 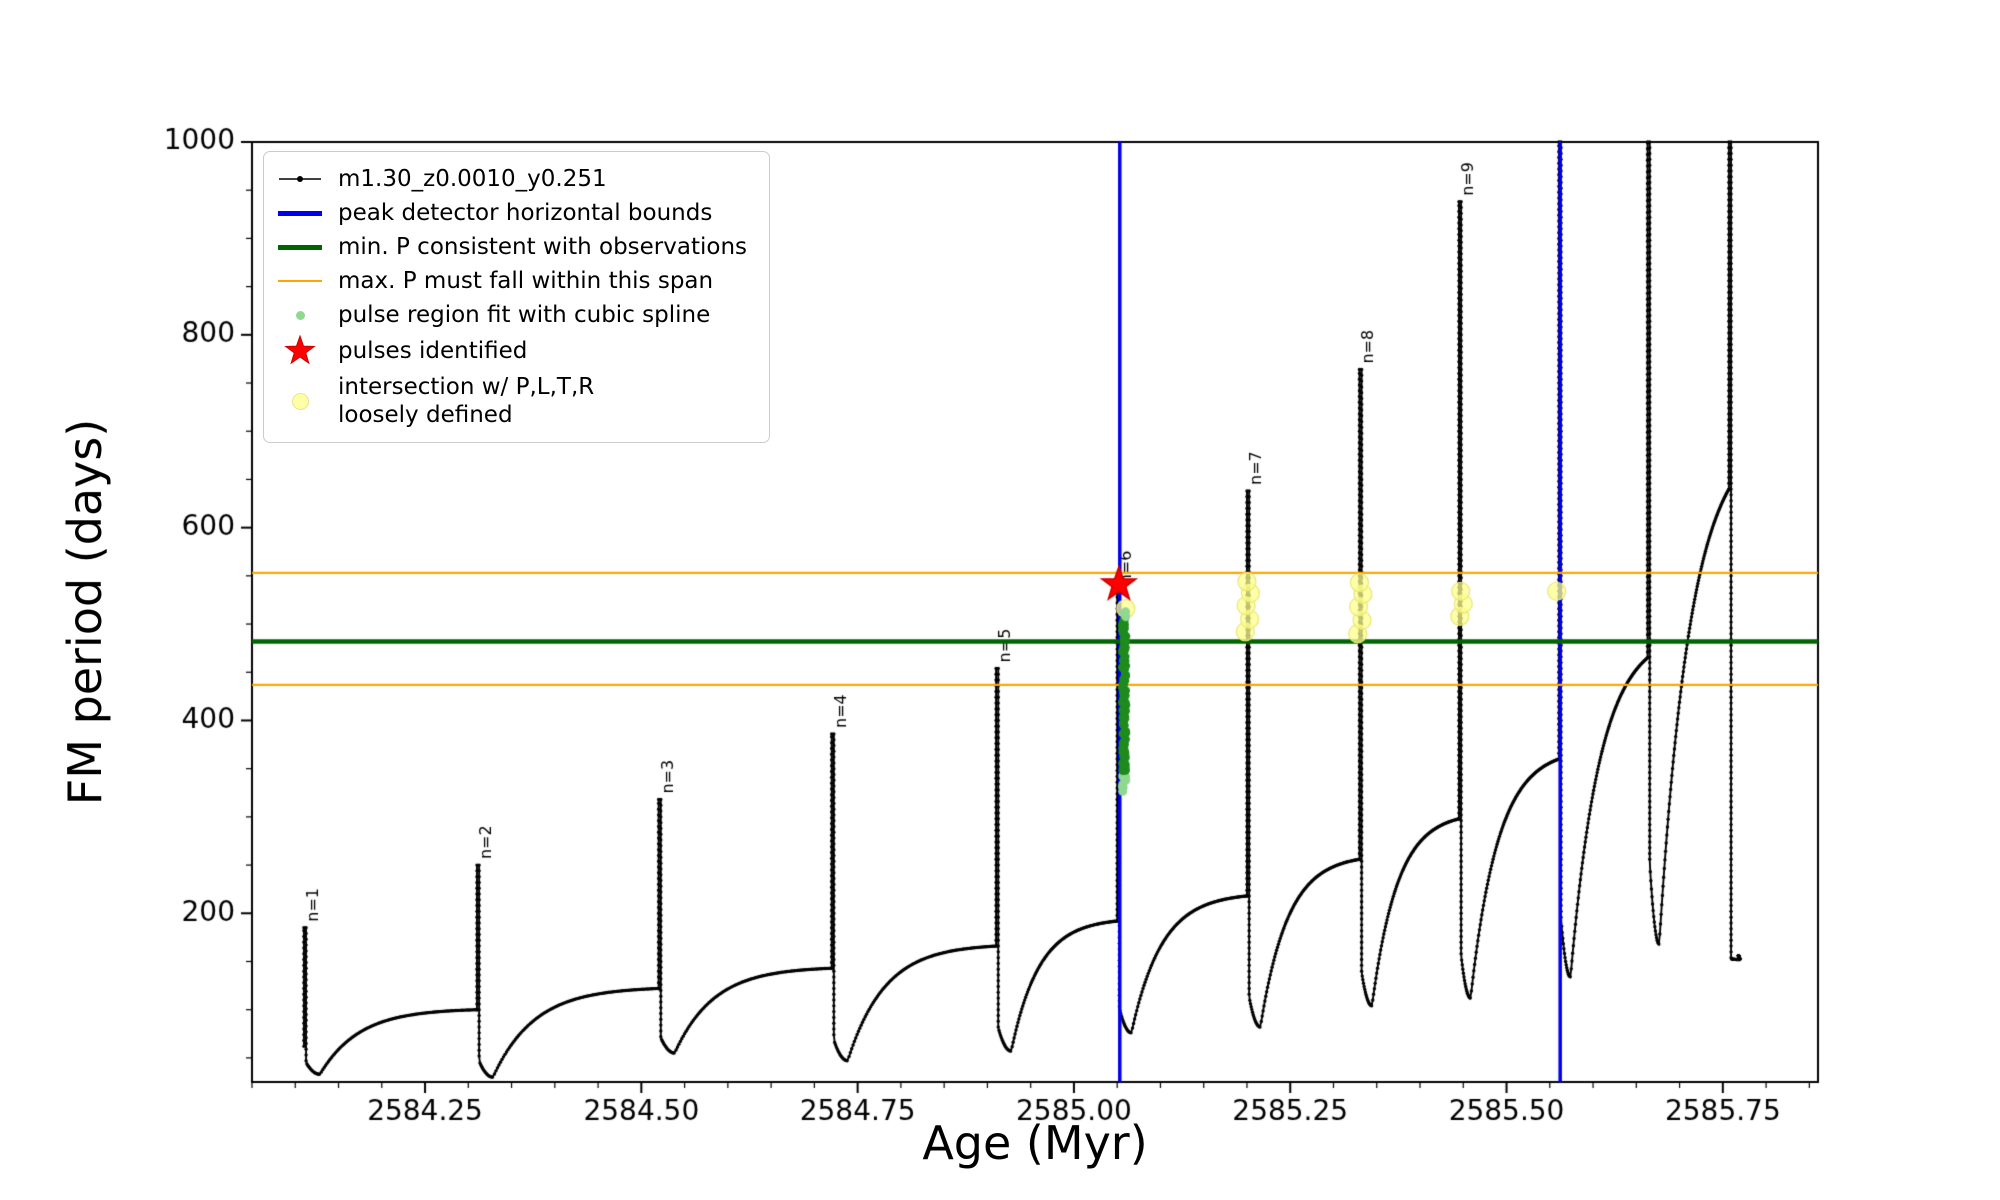 What do you see at coordinates (543, 247) in the screenshot?
I see `legend-label: min. P consistent with observations` at bounding box center [543, 247].